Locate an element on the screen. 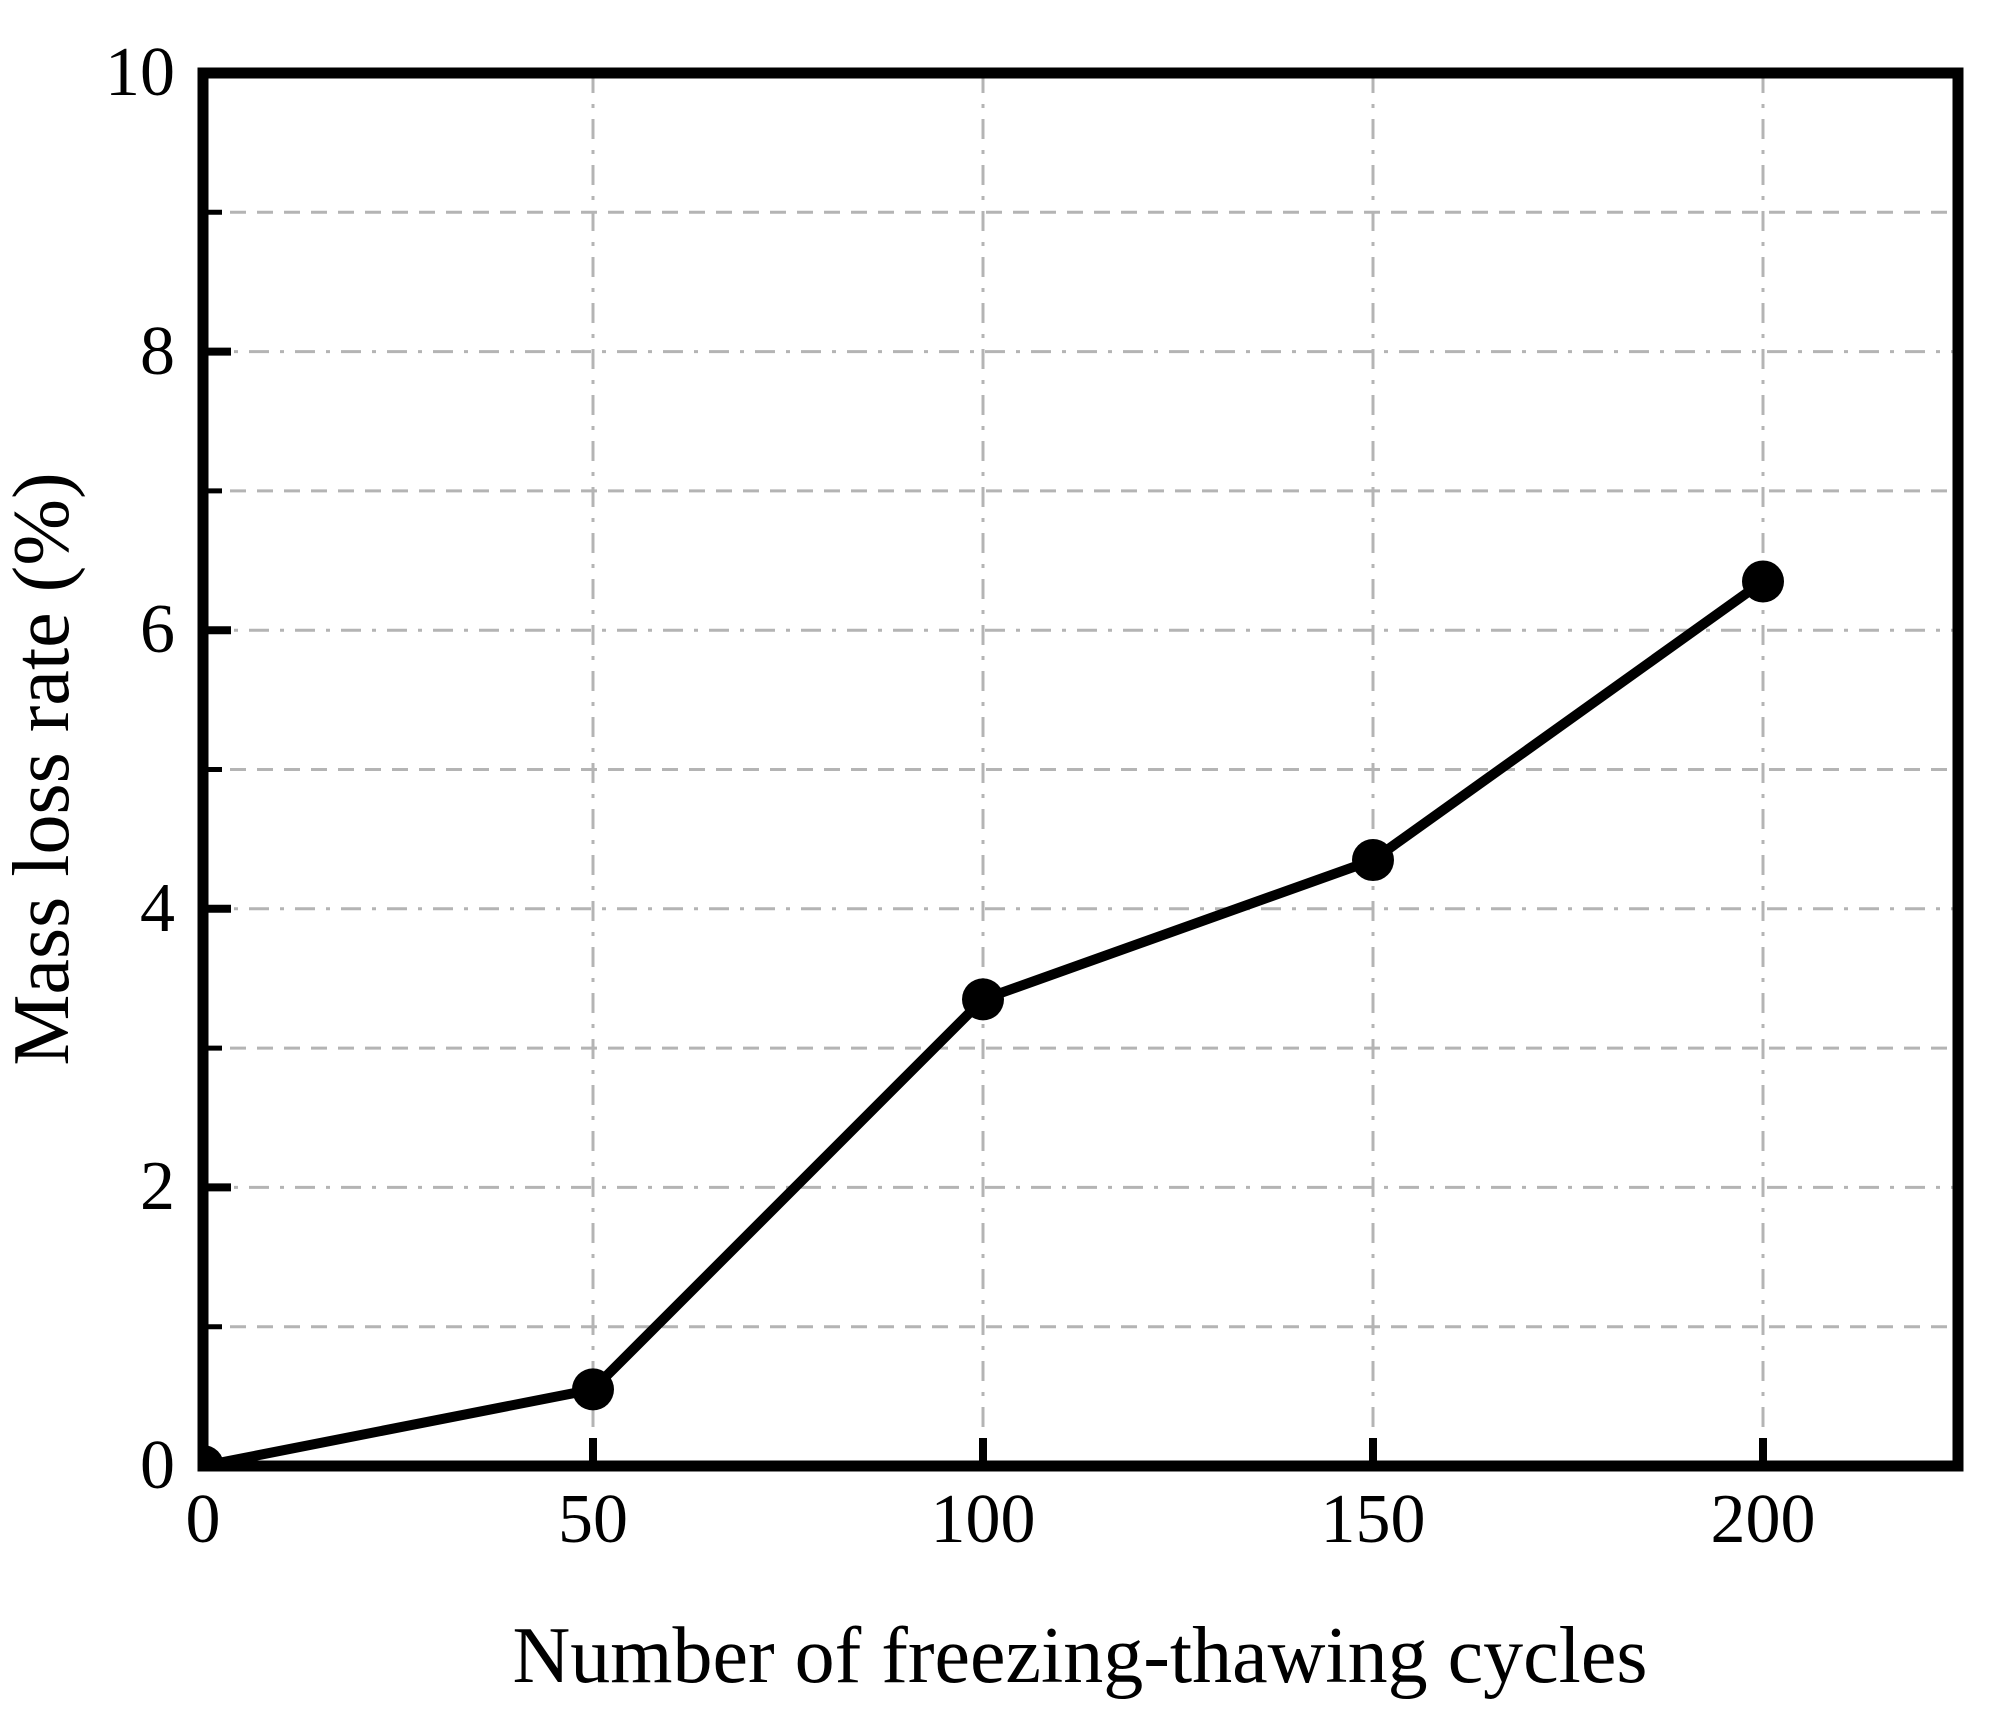 Image resolution: width=1992 pixels, height=1717 pixels. y-tick-label: 10 is located at coordinates (140, 72).